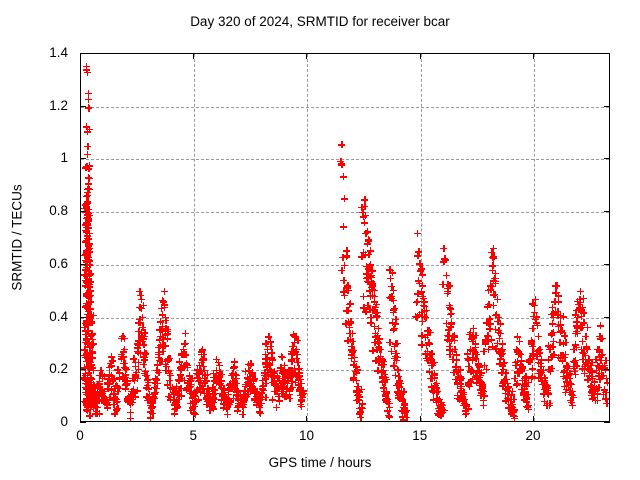 The width and height of the screenshot is (640, 480). What do you see at coordinates (80, 419) in the screenshot?
I see `x-tick-mark` at bounding box center [80, 419].